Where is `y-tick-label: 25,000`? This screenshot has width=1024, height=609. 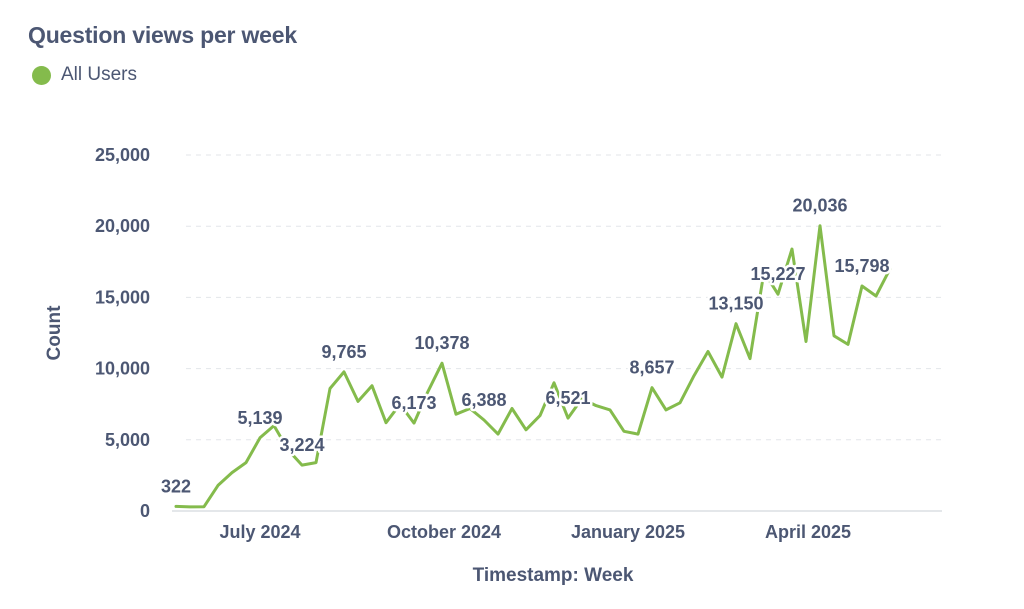
y-tick-label: 25,000 is located at coordinates (122, 155).